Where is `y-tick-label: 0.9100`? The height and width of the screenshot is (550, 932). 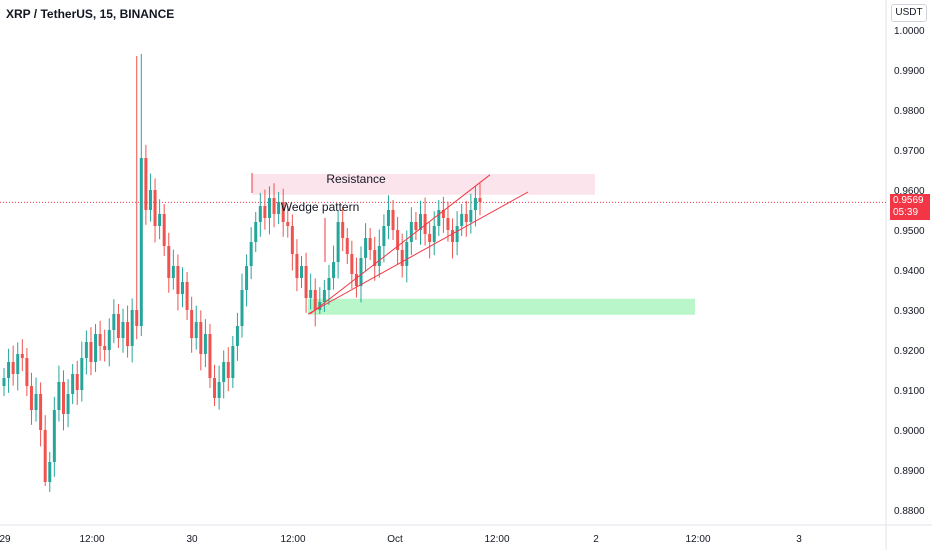
y-tick-label: 0.9100 is located at coordinates (909, 391).